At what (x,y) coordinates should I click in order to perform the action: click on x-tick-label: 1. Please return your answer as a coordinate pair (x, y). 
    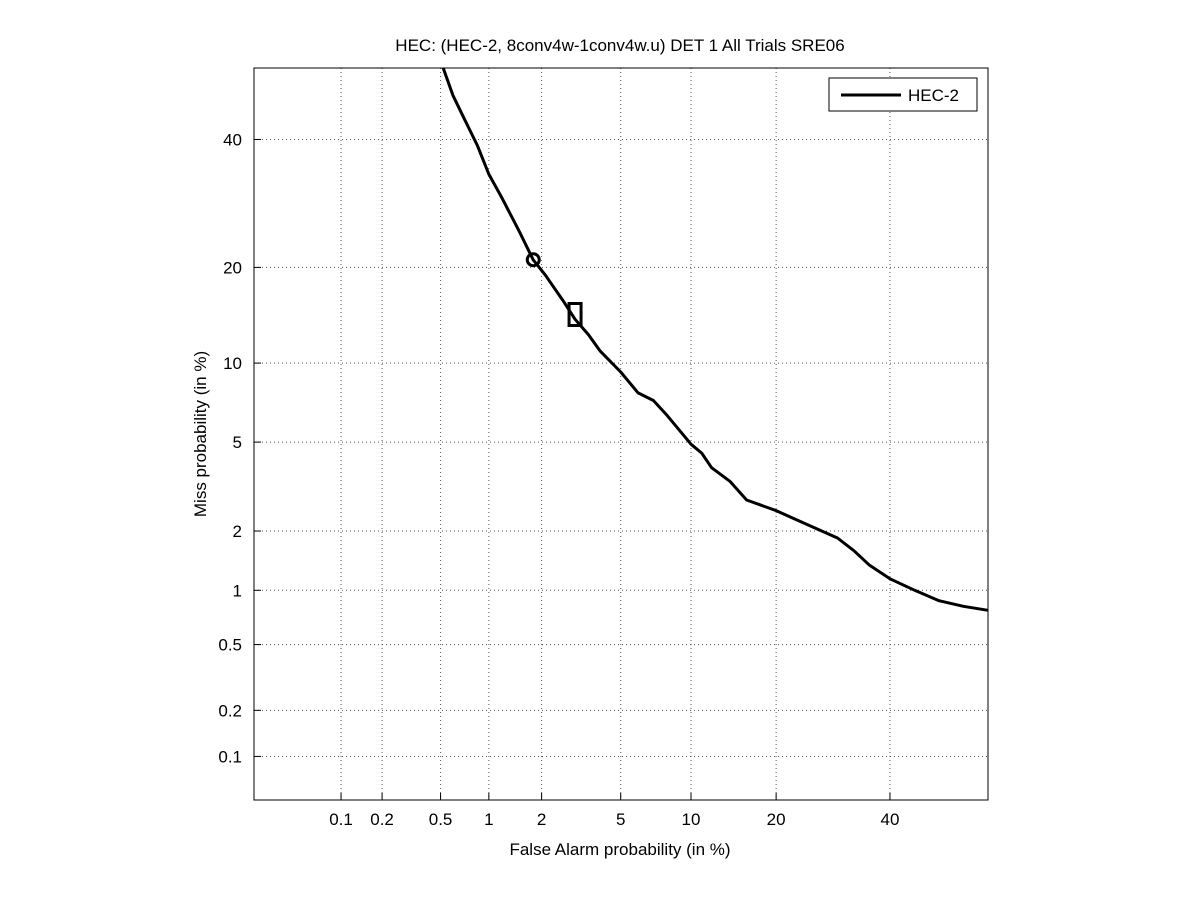
    Looking at the image, I should click on (488, 819).